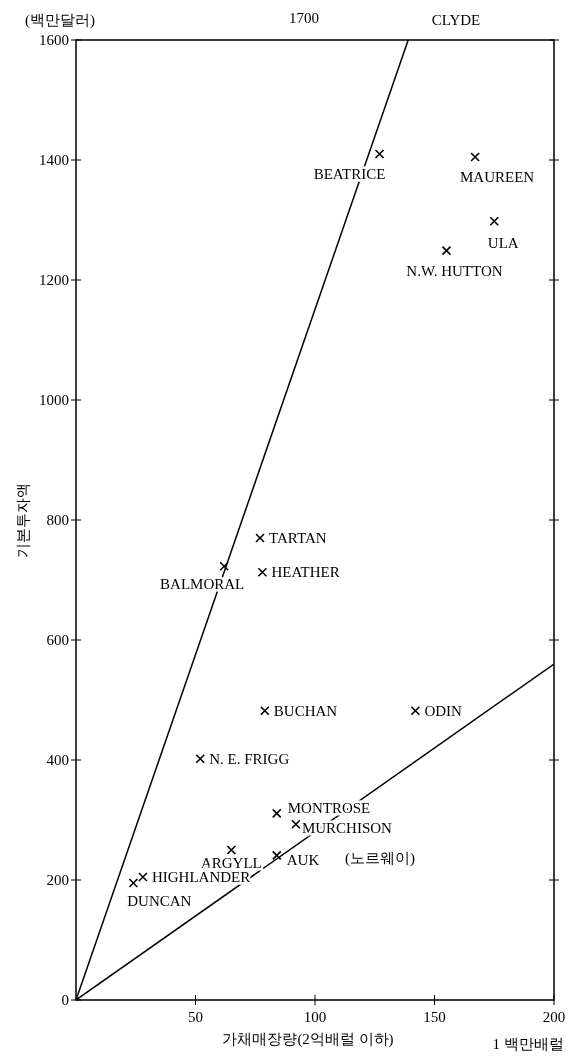  Describe the element at coordinates (65, 1000) in the screenshot. I see `y-tick-label: 0` at that location.